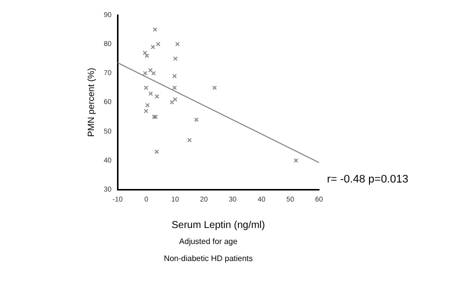 The image size is (474, 285). What do you see at coordinates (91, 102) in the screenshot?
I see `y-axis-title: PMN percent (%)` at bounding box center [91, 102].